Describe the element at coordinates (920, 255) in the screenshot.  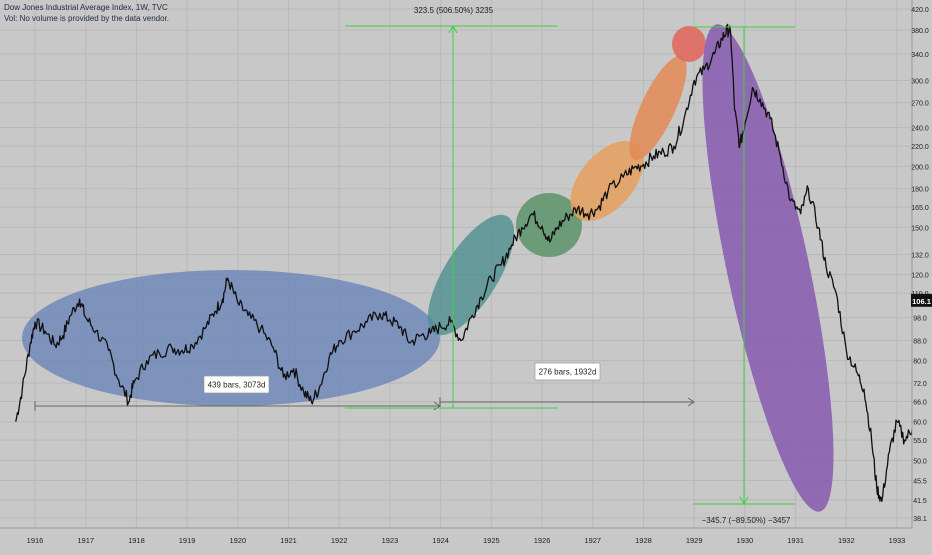
I see `y-tick-label: 132.0` at that location.